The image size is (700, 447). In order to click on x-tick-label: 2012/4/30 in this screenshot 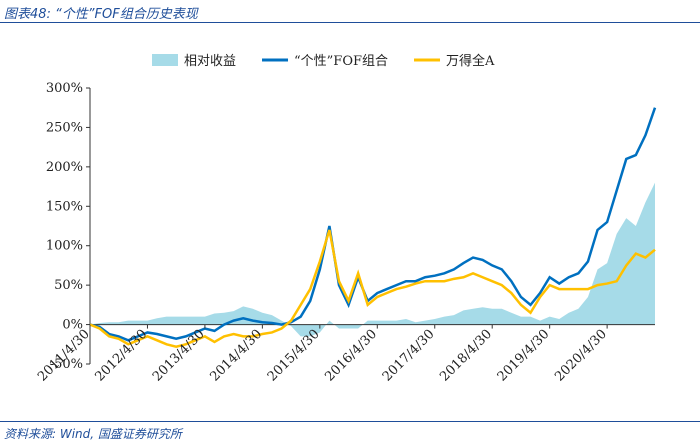, I will do `click(122, 356)`.